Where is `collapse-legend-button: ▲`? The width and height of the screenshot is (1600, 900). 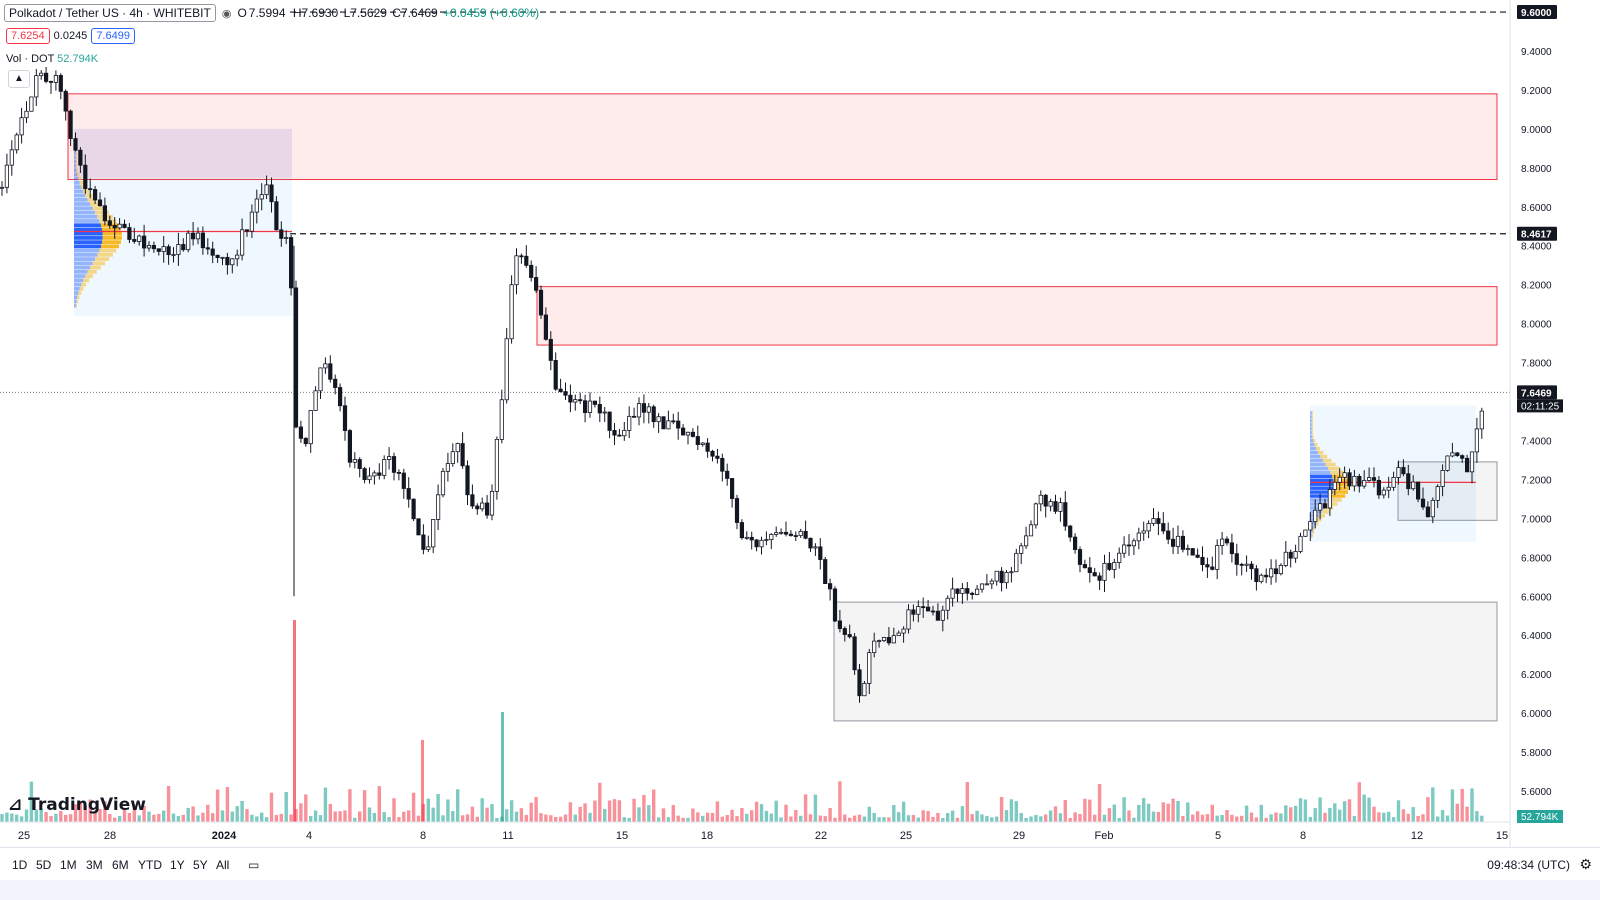 collapse-legend-button: ▲ is located at coordinates (19, 79).